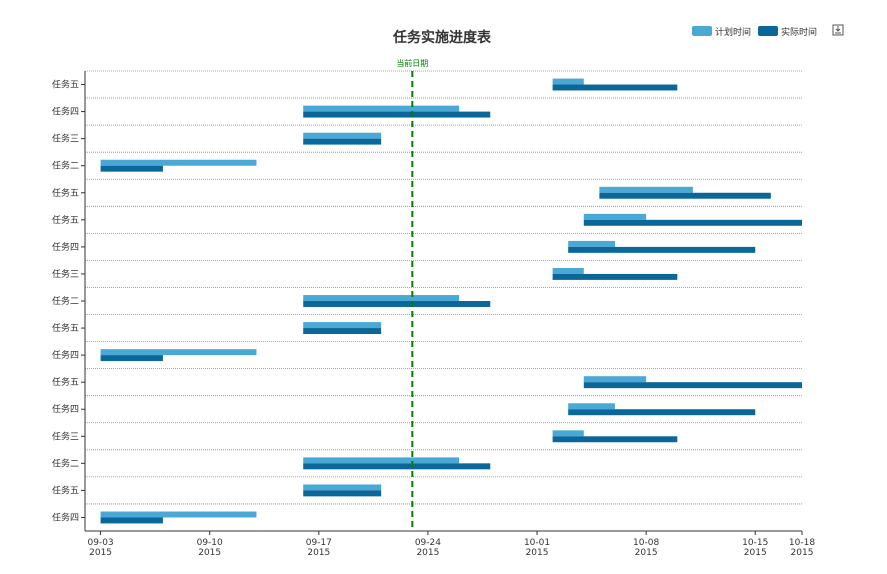 The image size is (887, 574). I want to click on legend-label-actual: 实际时间, so click(799, 32).